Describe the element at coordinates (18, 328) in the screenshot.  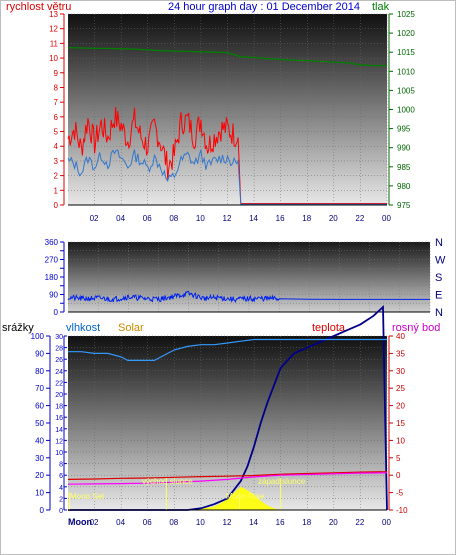
I see `rain-axis-title: srážky` at that location.